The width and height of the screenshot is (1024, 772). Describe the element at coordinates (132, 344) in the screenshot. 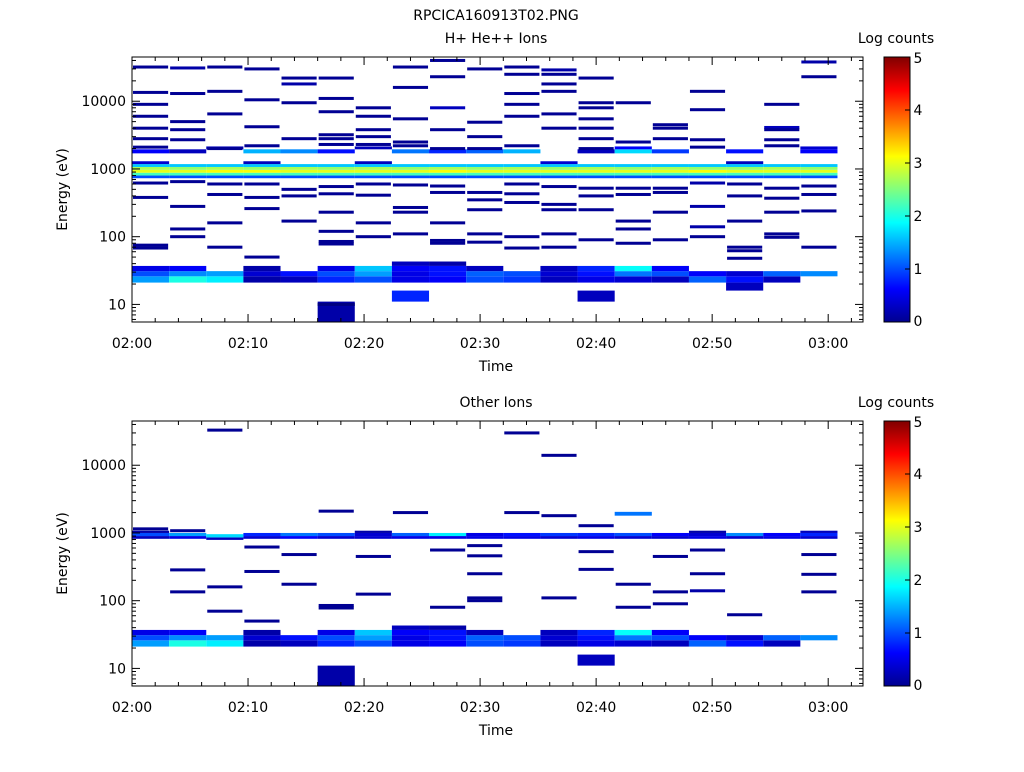

I see `x-tick-label: 02:00` at that location.